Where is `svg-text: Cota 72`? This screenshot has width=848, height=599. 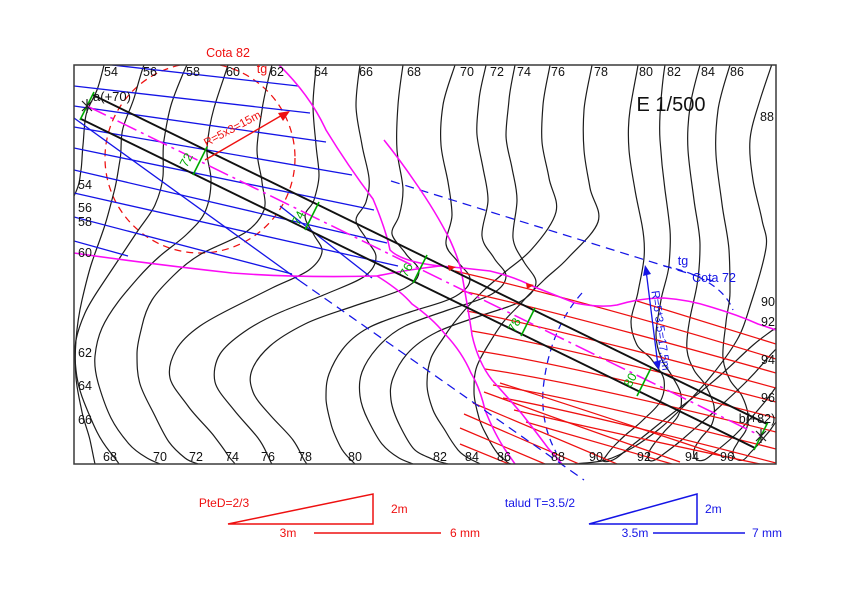 svg-text: Cota 72 is located at coordinates (714, 278).